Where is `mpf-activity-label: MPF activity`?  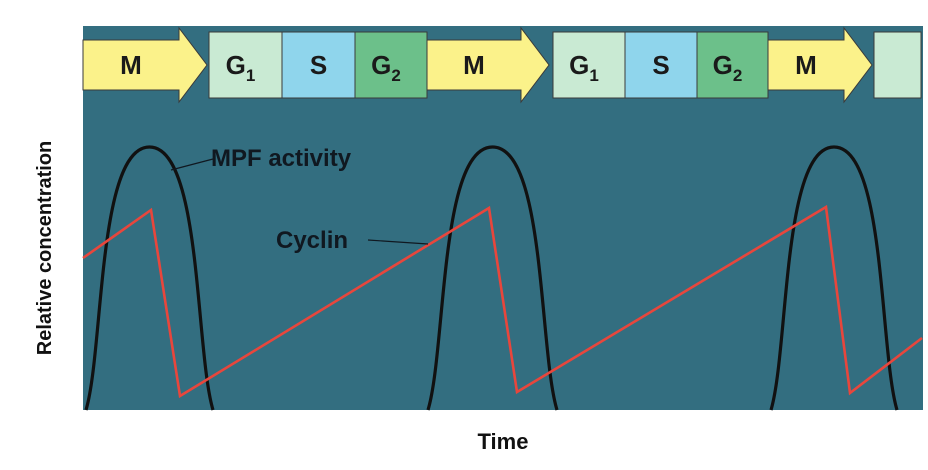
mpf-activity-label: MPF activity is located at coordinates (281, 158).